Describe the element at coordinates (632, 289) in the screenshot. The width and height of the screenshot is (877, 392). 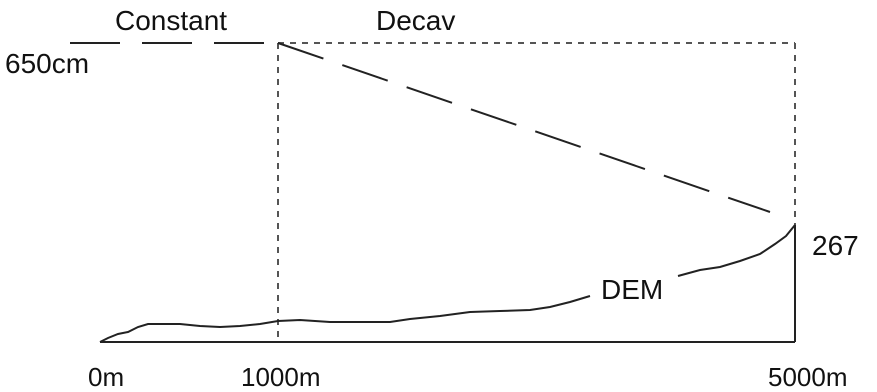
I see `label-dem: DEM` at that location.